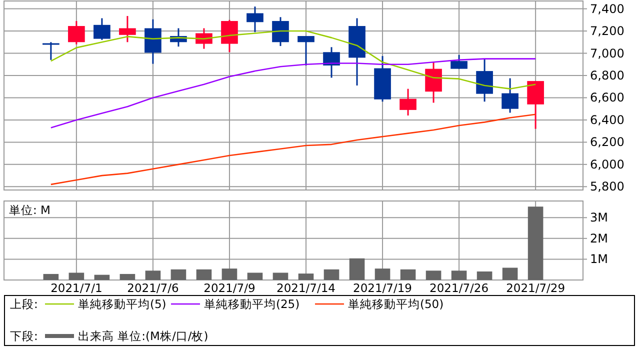 The width and height of the screenshot is (638, 362). Describe the element at coordinates (153, 288) in the screenshot. I see `x-tick-label: 2021/7/6` at that location.